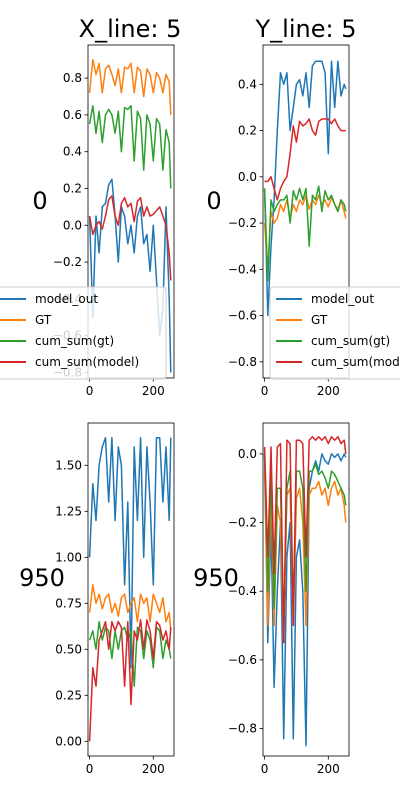  I want to click on row-label-950-left: 950, so click(42, 578).